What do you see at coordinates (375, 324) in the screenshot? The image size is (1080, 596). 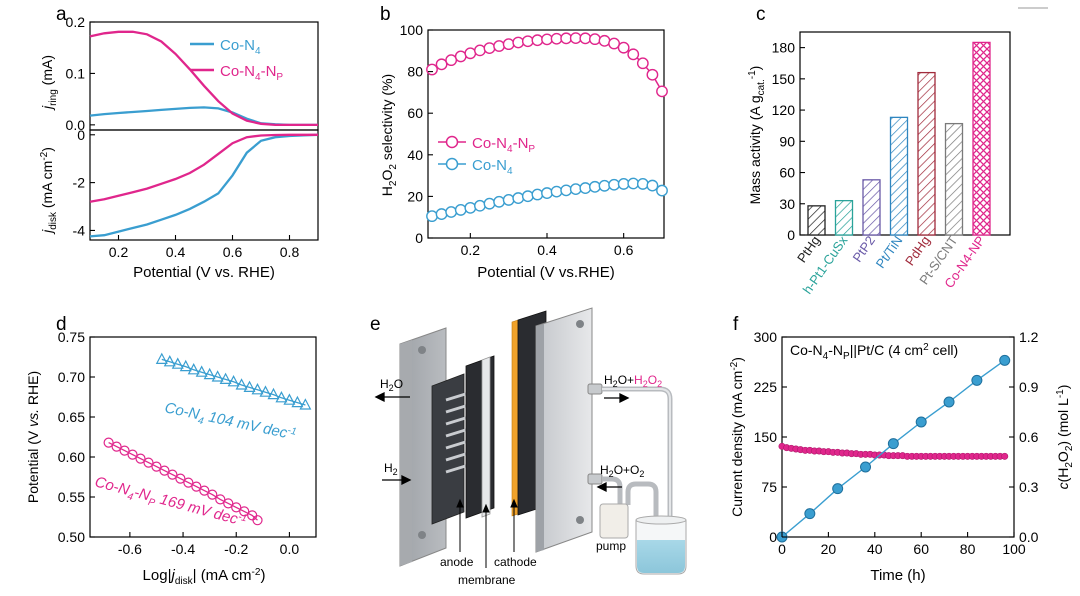 I see `panel-label-e: e` at bounding box center [375, 324].